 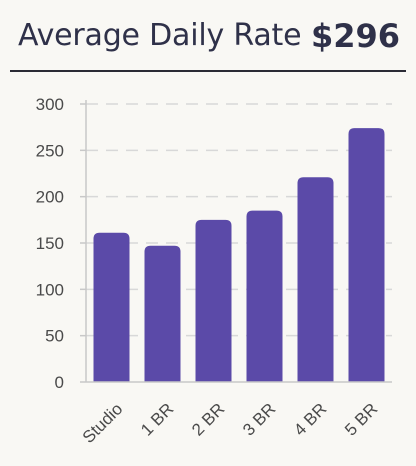 What do you see at coordinates (355, 36) in the screenshot?
I see `headline-value: $296` at bounding box center [355, 36].